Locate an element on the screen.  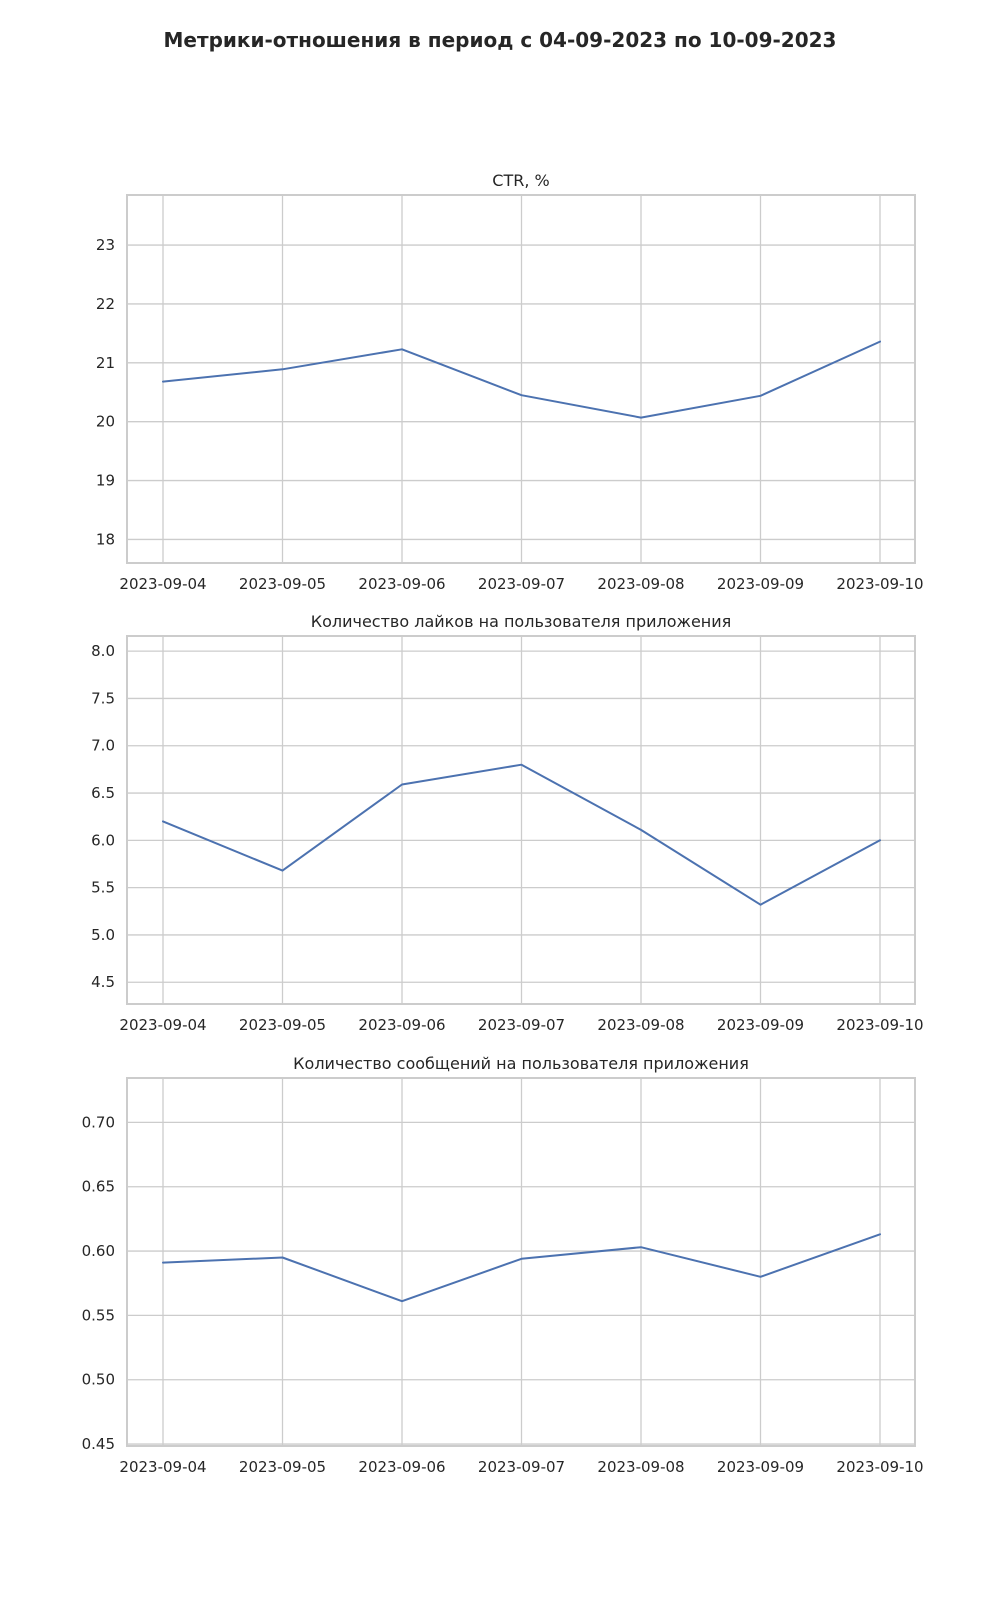
y-tick-label: 8.0 is located at coordinates (103, 651).